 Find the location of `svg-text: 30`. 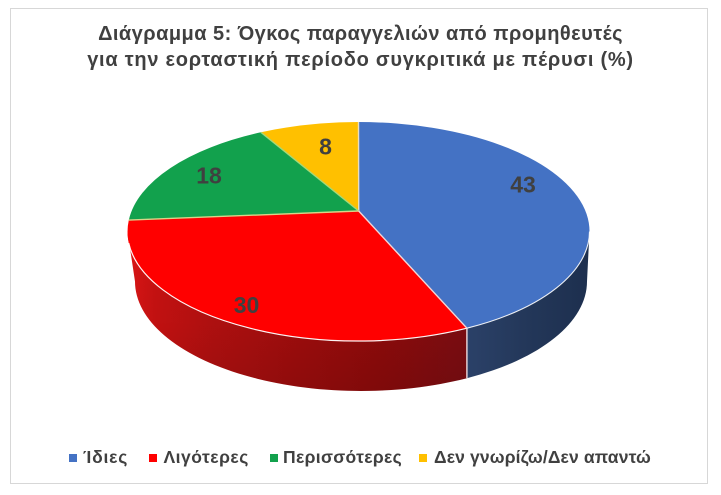

svg-text: 30 is located at coordinates (247, 305).